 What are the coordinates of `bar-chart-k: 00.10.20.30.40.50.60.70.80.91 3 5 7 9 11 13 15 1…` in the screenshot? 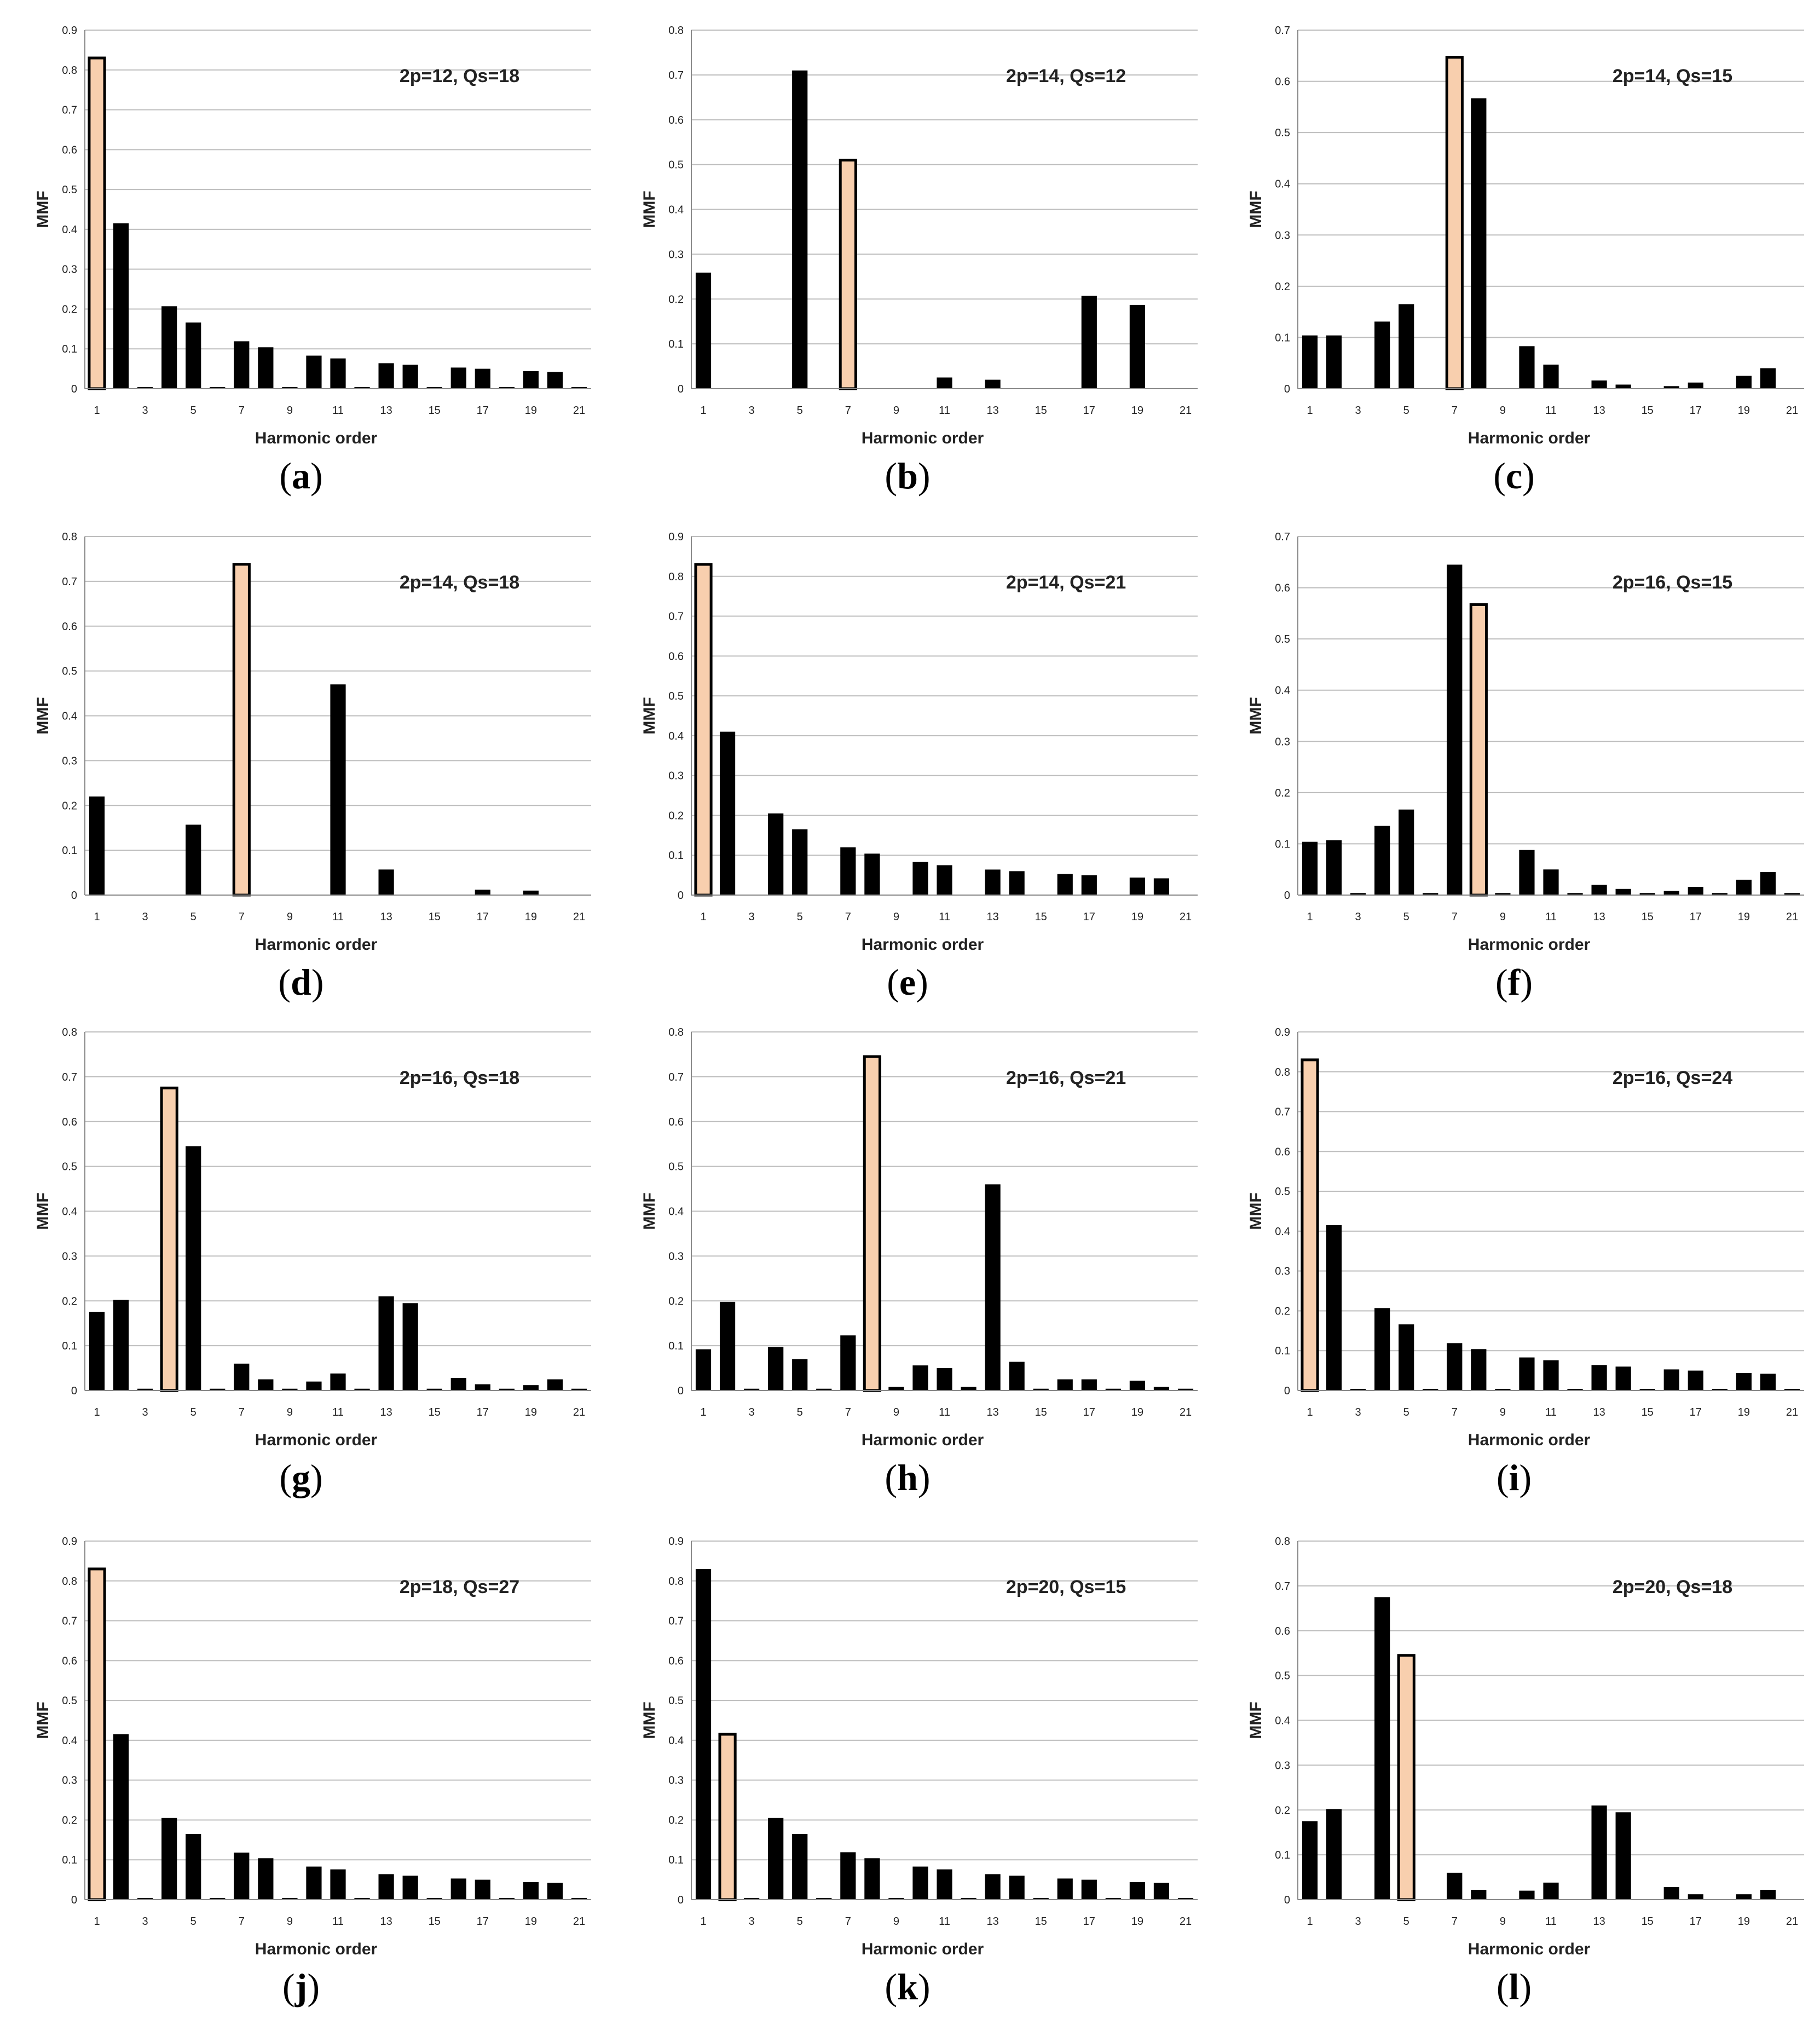 It's located at (919, 1747).